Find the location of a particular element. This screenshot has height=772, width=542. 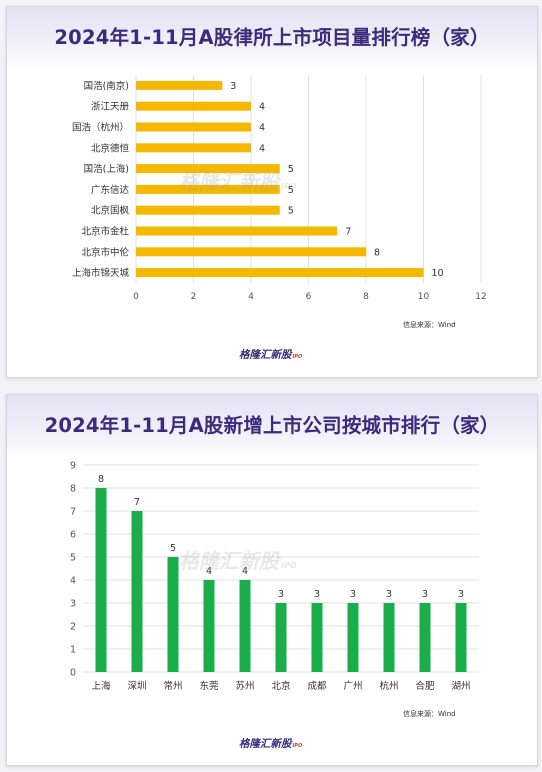

y-tick-label: 0 is located at coordinates (73, 673).